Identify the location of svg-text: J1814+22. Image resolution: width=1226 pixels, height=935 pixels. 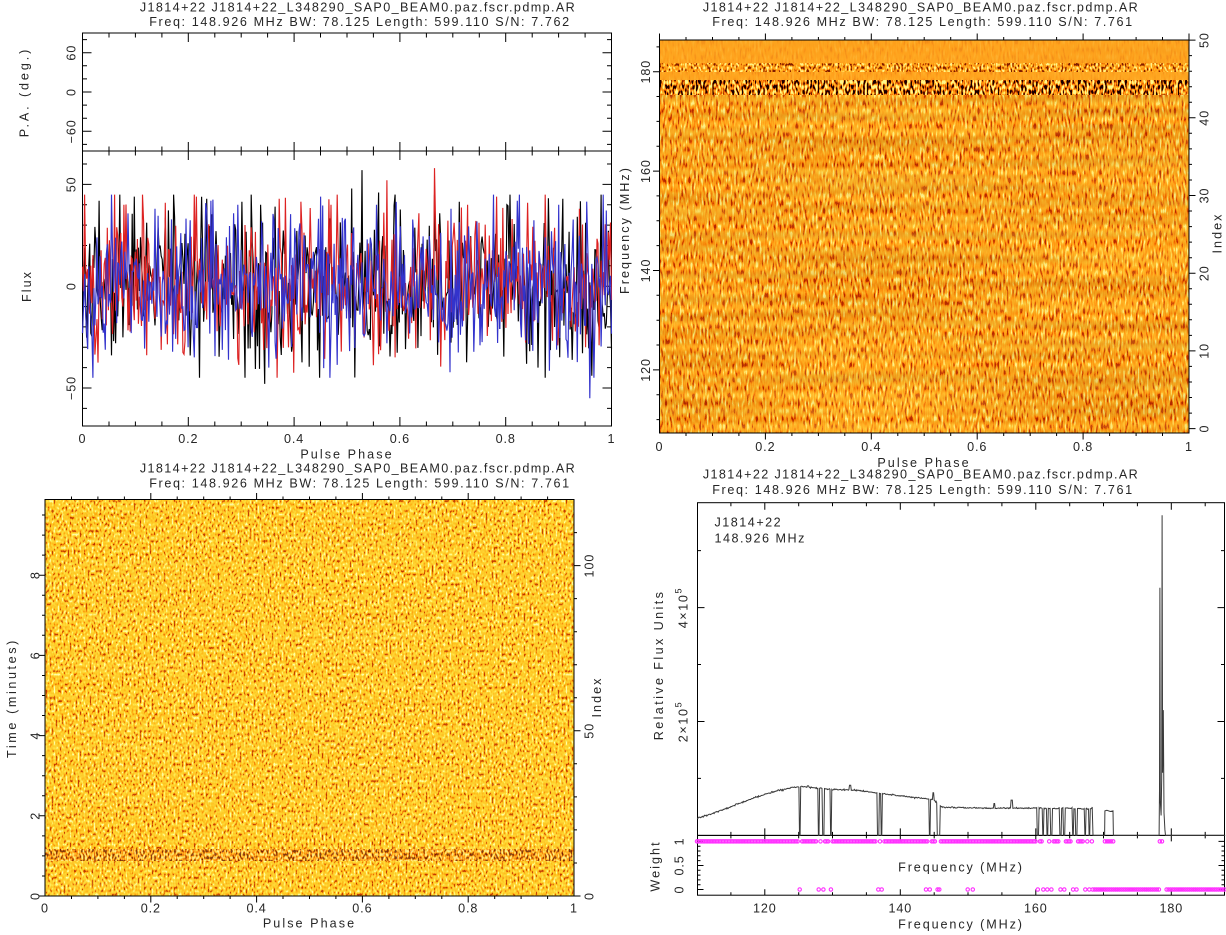
(749, 523).